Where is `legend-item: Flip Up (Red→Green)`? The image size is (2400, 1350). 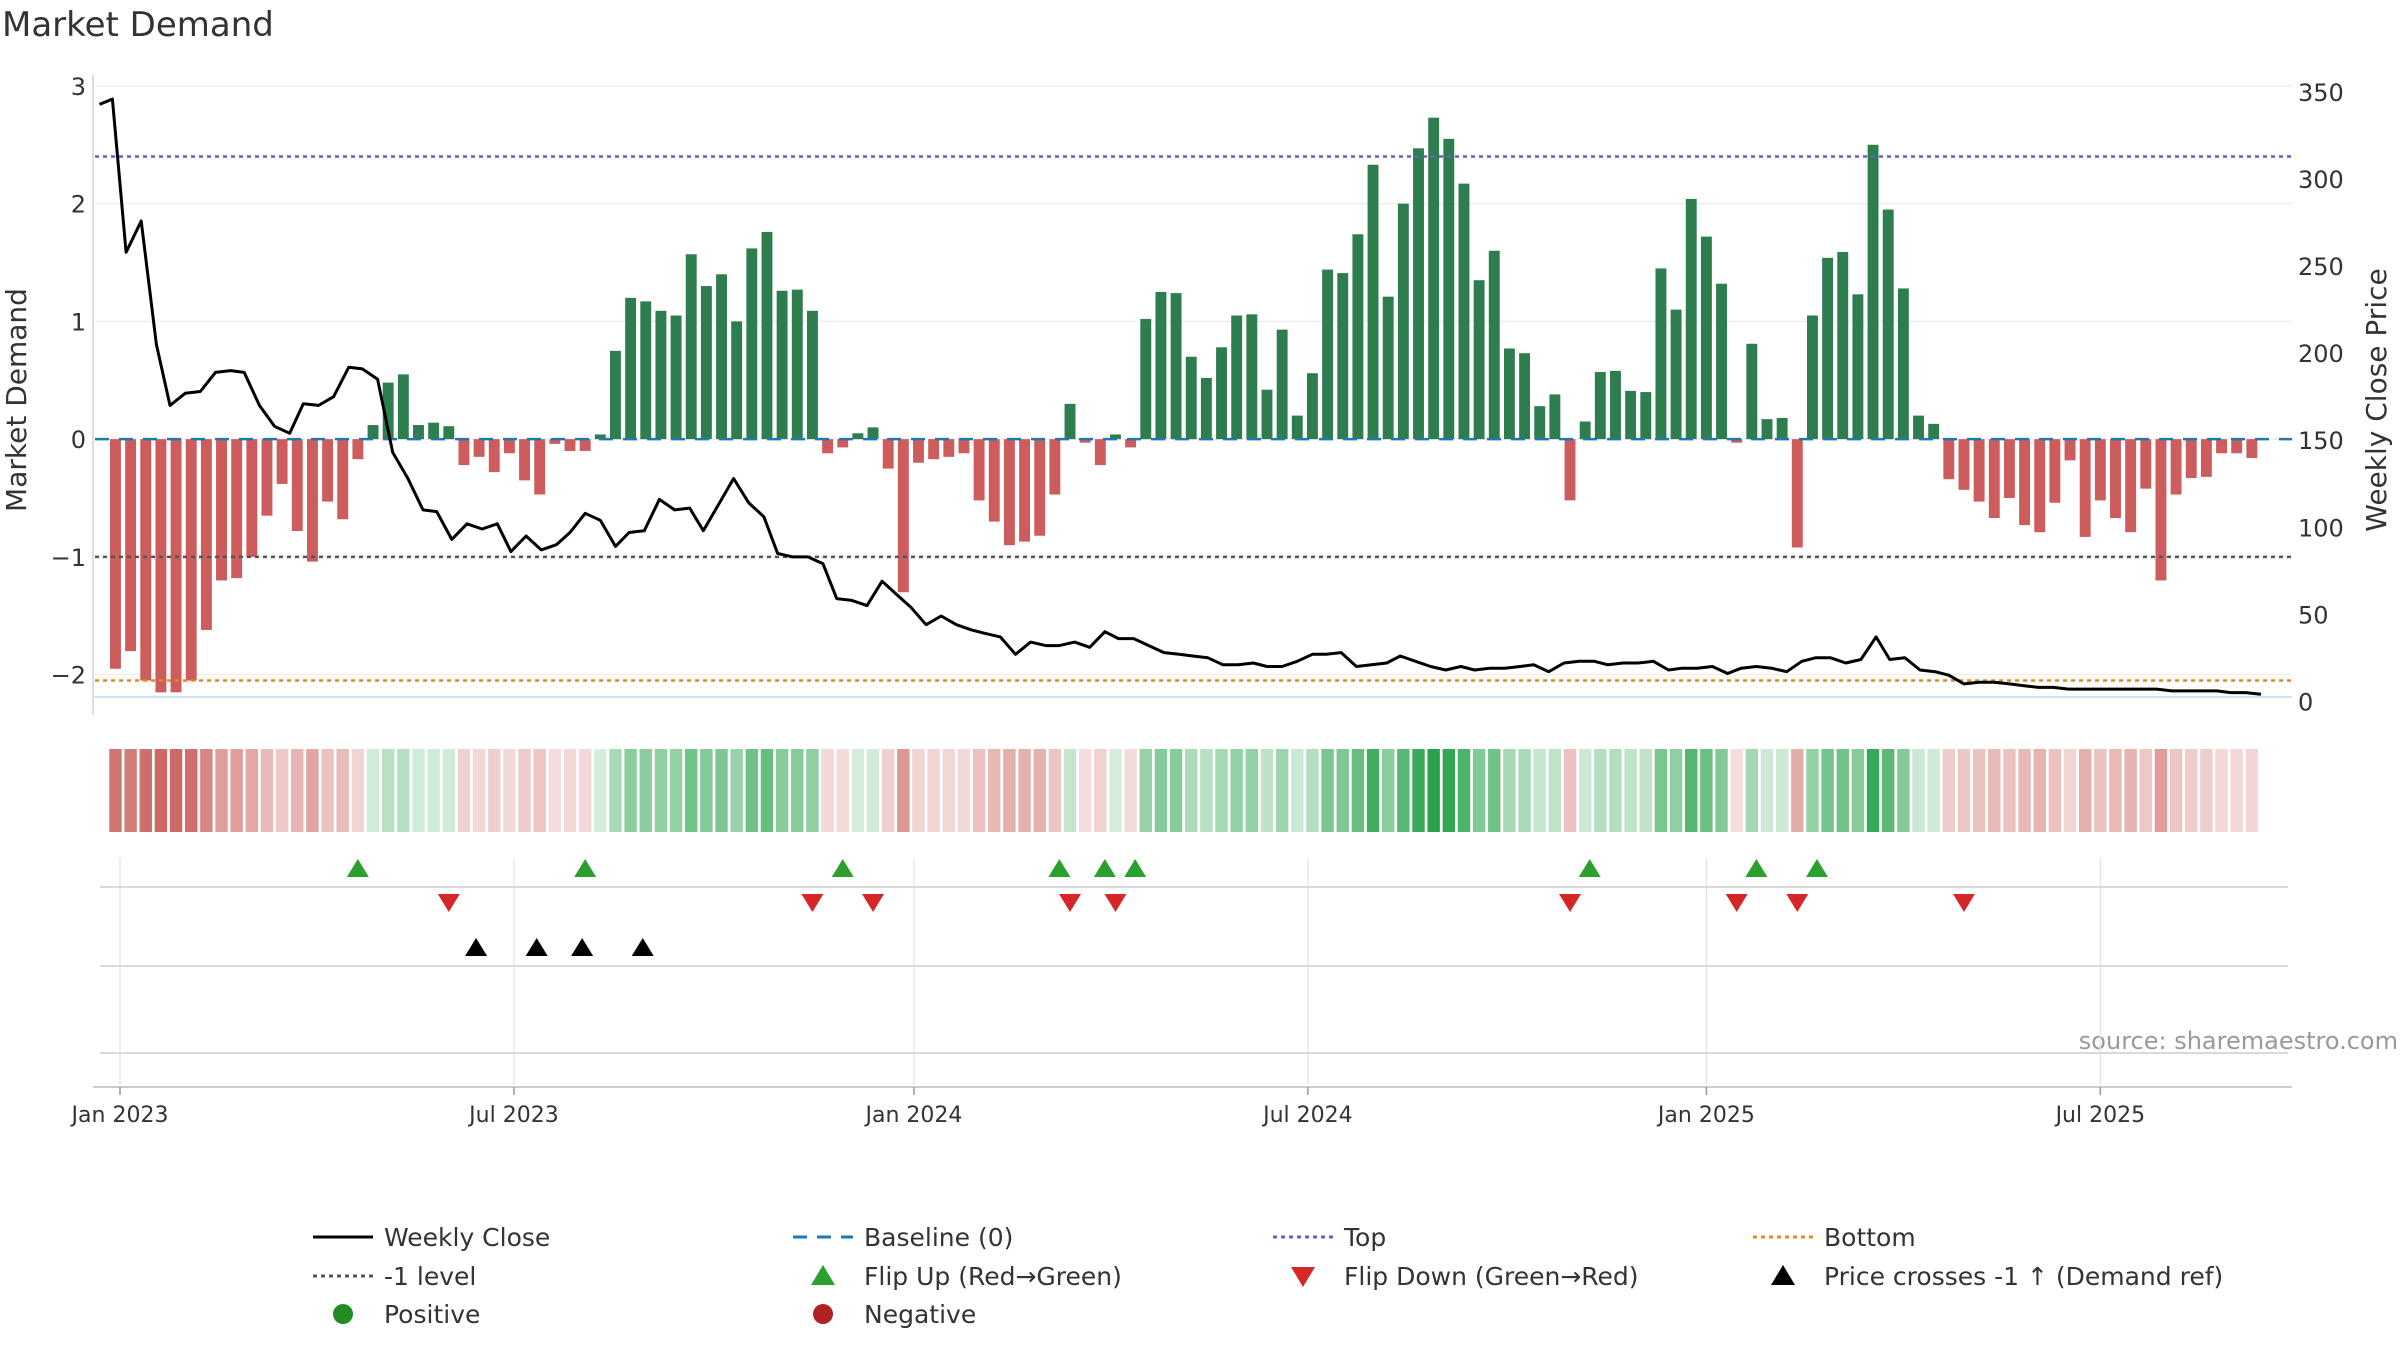 legend-item: Flip Up (Red→Green) is located at coordinates (966, 1276).